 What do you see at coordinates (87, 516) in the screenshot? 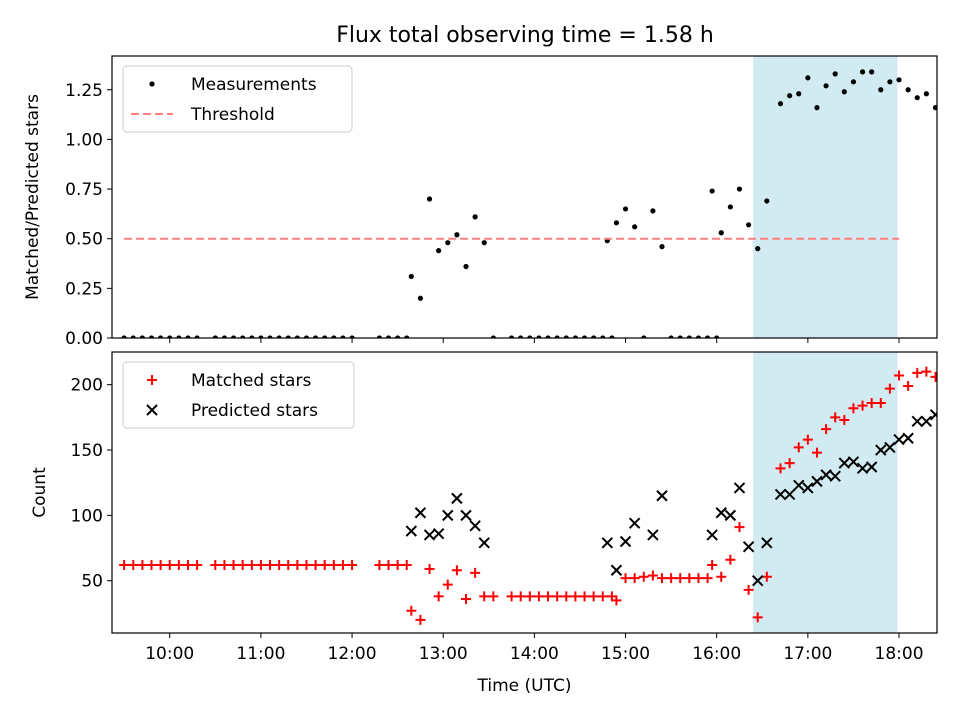
I see `y-tick-label: 100` at bounding box center [87, 516].